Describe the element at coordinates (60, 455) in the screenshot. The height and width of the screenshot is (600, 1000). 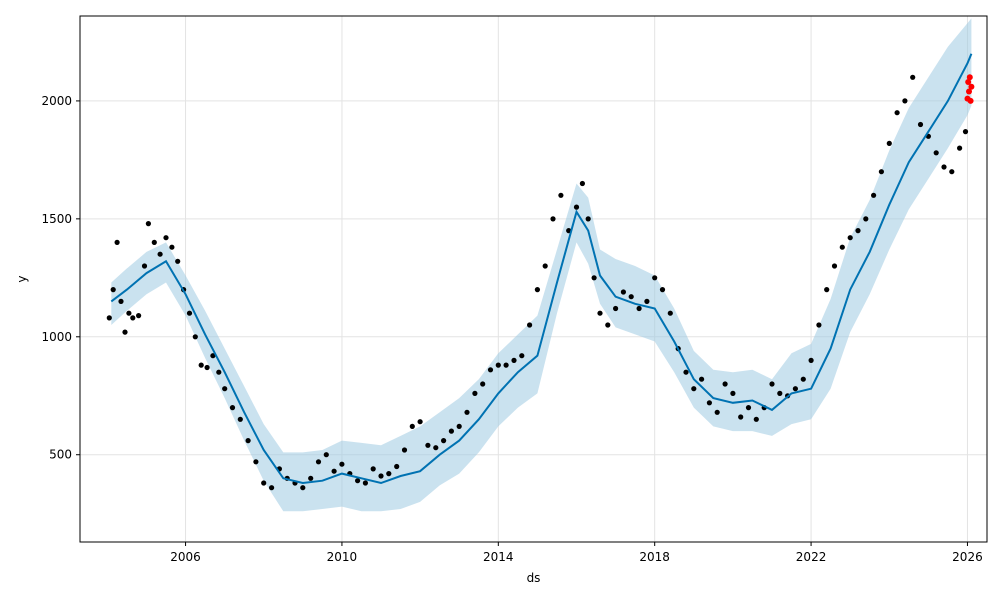
I see `y-tick-label: 500` at that location.